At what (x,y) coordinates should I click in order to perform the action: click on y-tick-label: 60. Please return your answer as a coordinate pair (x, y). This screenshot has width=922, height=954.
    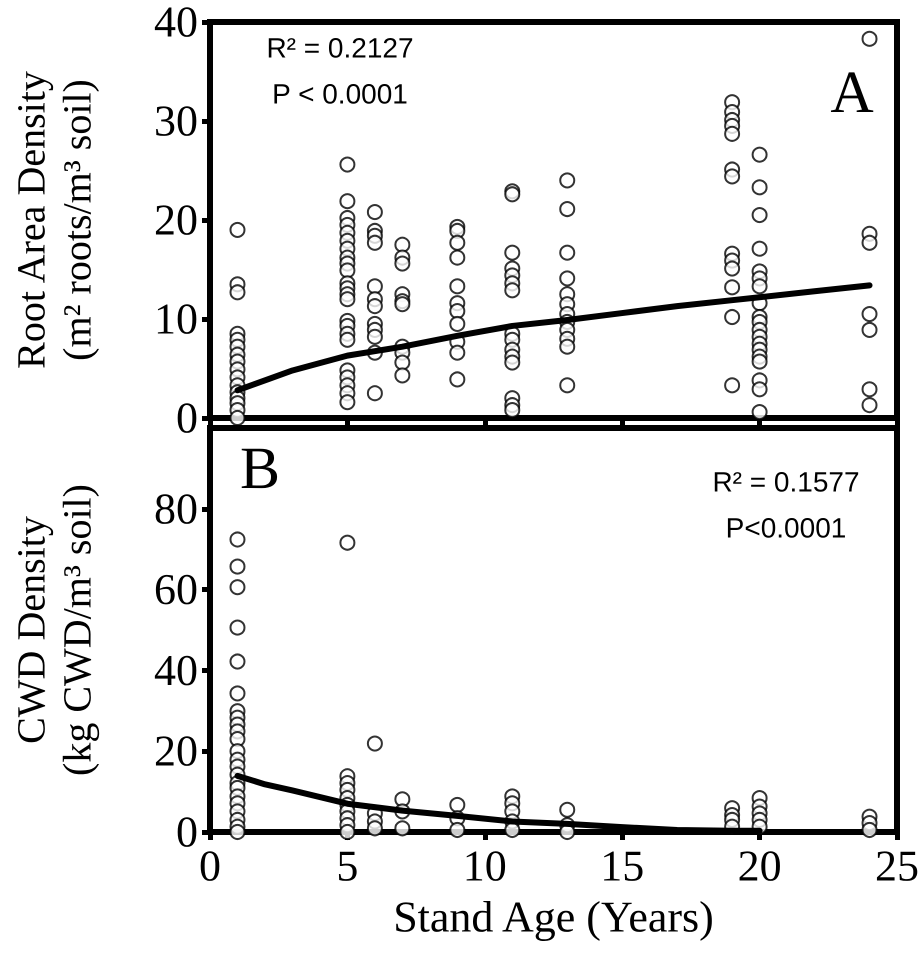
    Looking at the image, I should click on (176, 589).